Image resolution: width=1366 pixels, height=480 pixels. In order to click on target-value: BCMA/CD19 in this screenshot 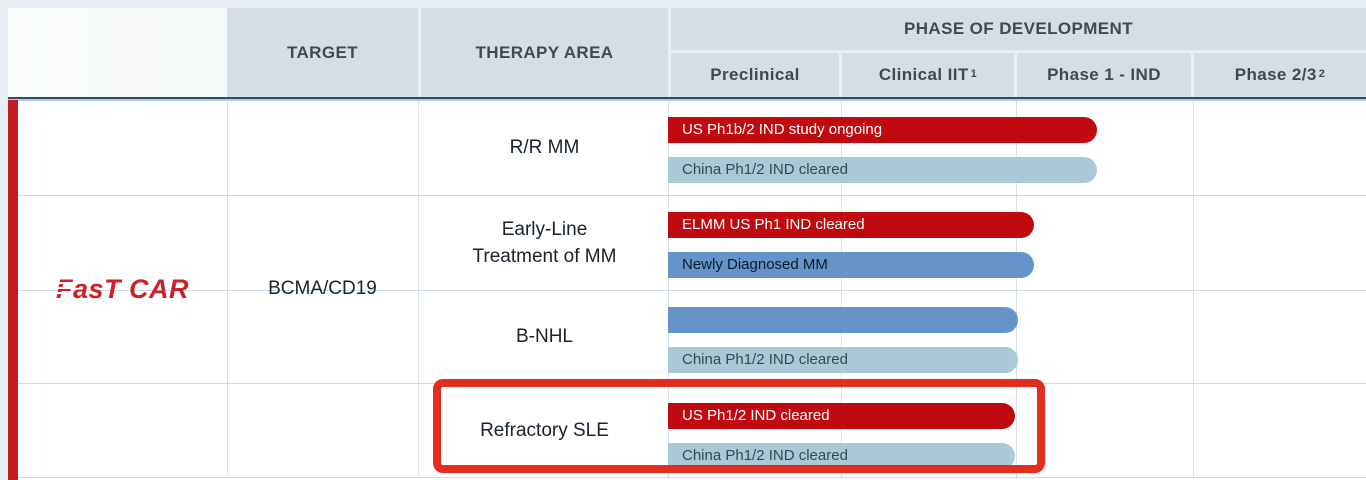, I will do `click(322, 288)`.